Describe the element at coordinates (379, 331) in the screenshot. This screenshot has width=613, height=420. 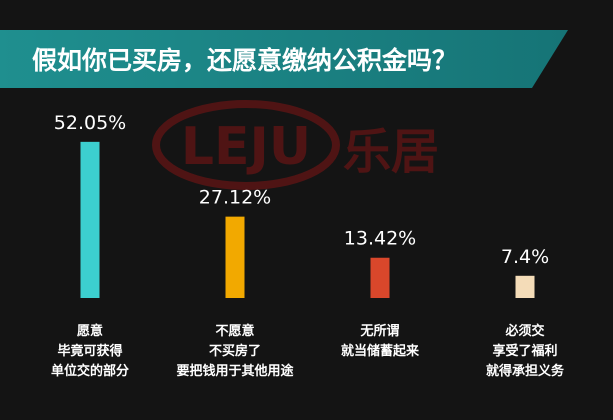
I see `category-label-3-line-1: 无所谓` at that location.